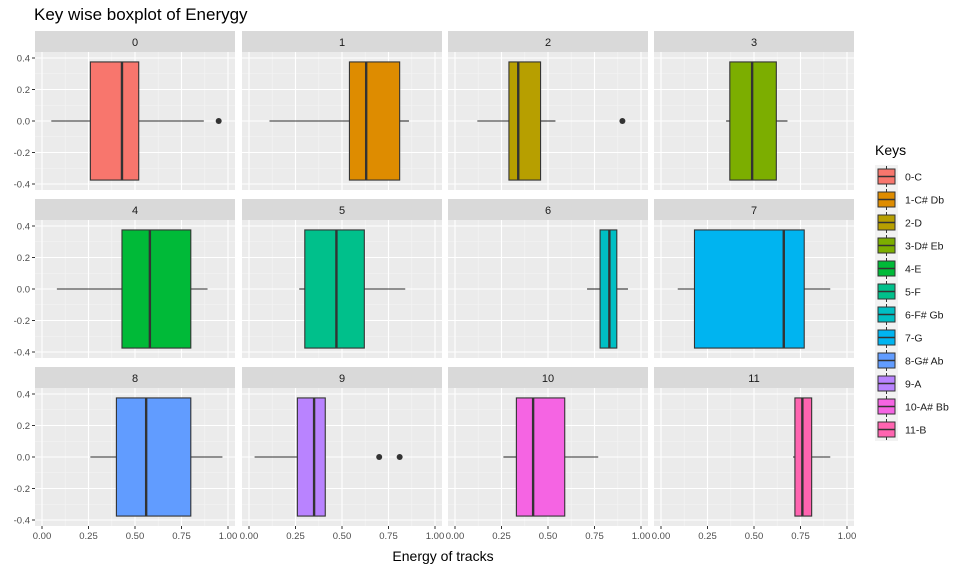 This screenshot has height=571, width=969. Describe the element at coordinates (754, 454) in the screenshot. I see `facet-panel: 11 0.00 0.25 0.50 0.75 1.00` at that location.